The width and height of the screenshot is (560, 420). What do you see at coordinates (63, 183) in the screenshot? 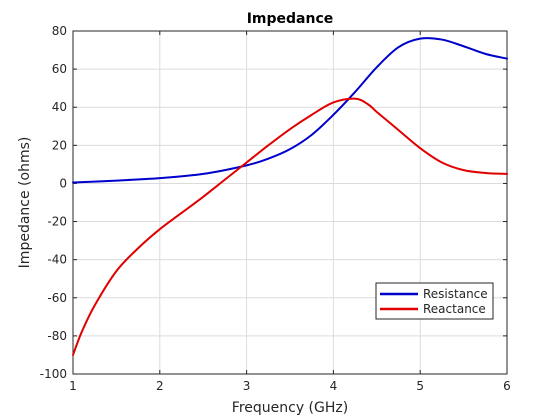
I see `y-tick-label: 0` at bounding box center [63, 183].